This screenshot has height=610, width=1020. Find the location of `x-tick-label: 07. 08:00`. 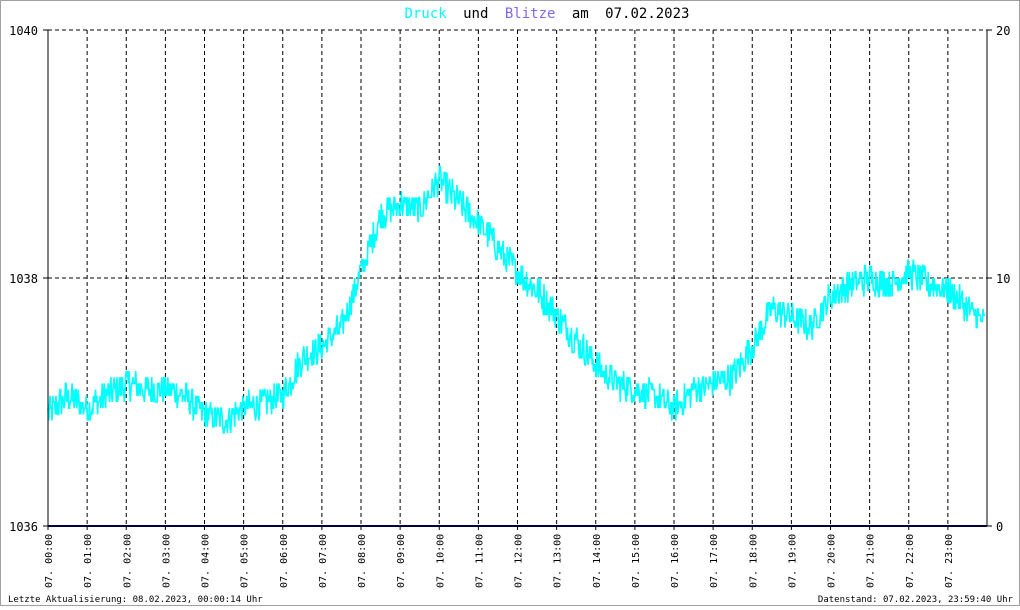

x-tick-label: 07. 08:00 is located at coordinates (362, 561).